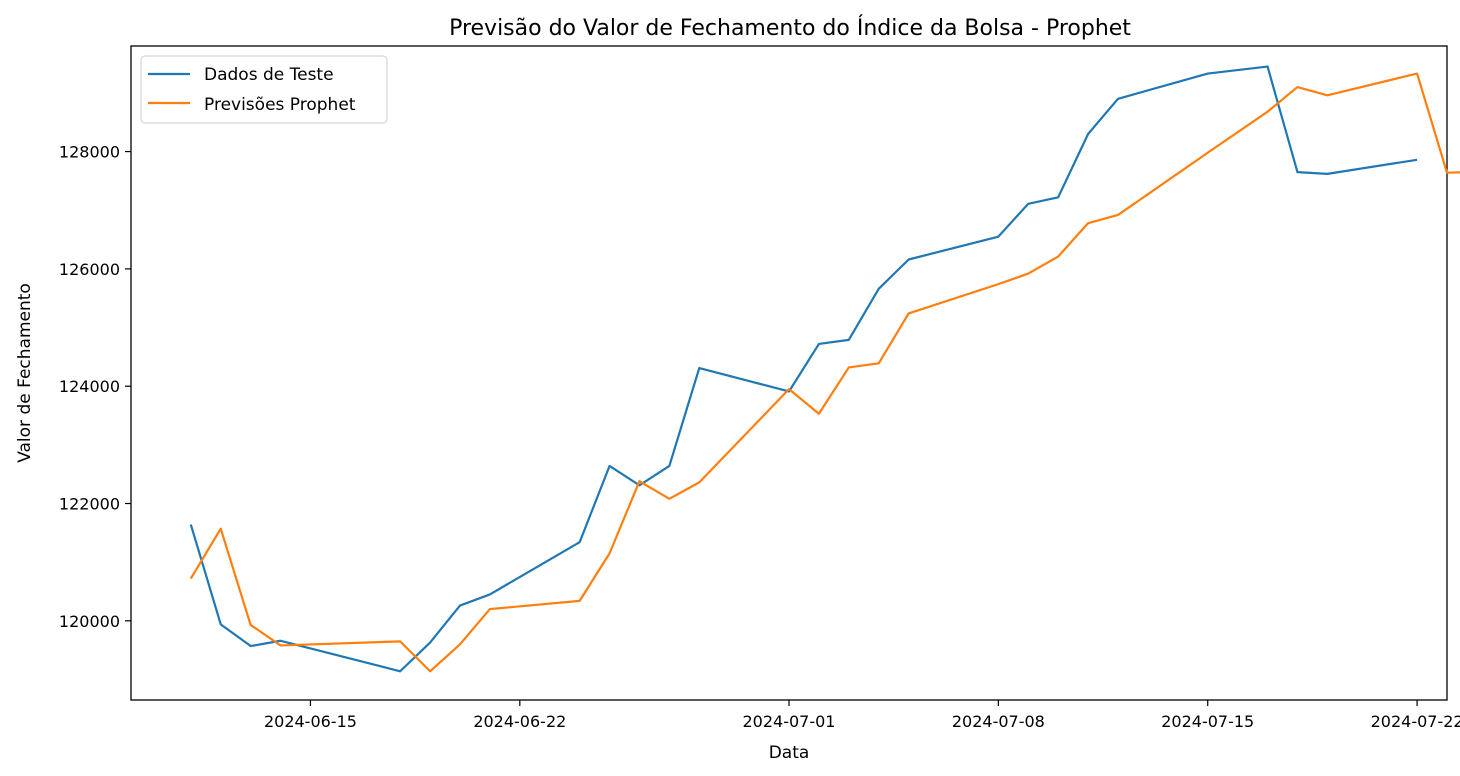 The width and height of the screenshot is (1460, 776). Describe the element at coordinates (89, 504) in the screenshot. I see `y-tick-label: 122000` at that location.